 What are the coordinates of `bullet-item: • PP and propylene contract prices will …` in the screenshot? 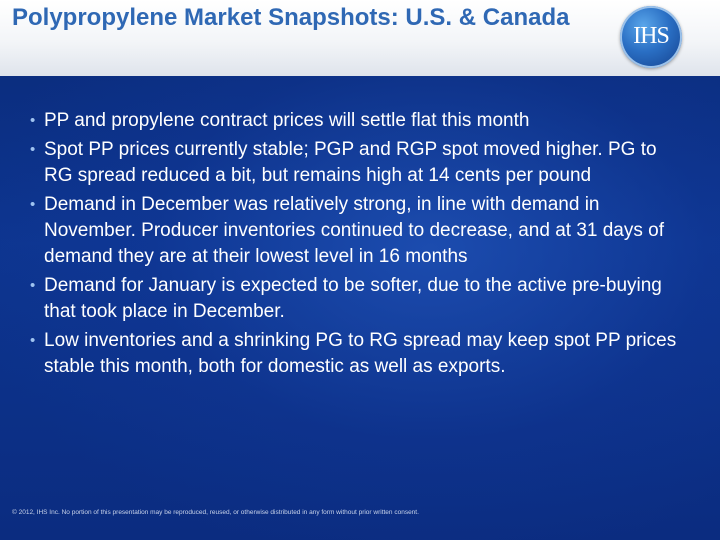 It's located at (356, 121).